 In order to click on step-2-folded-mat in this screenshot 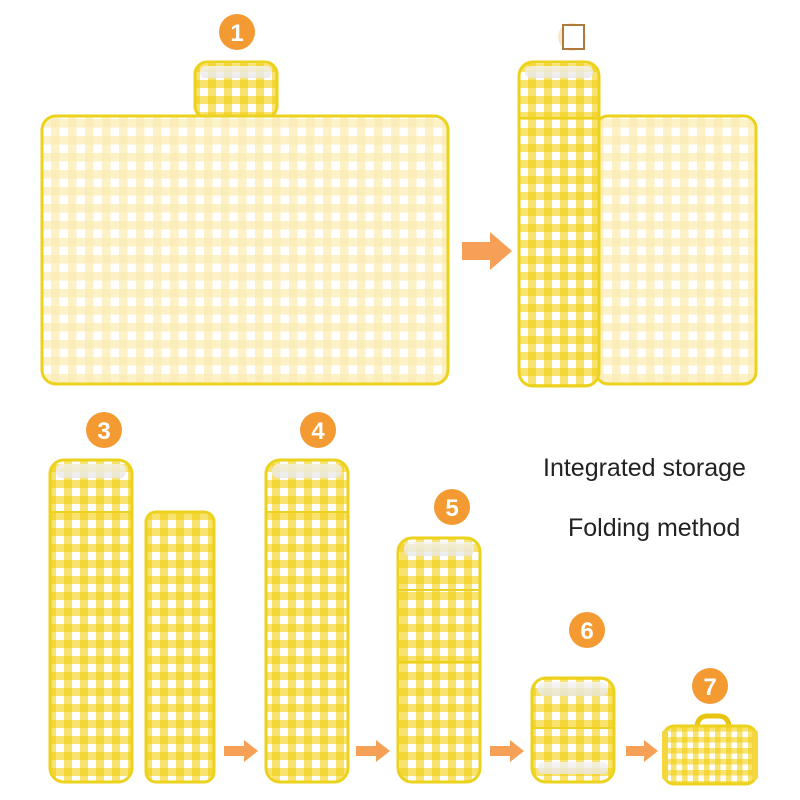, I will do `click(637, 224)`.